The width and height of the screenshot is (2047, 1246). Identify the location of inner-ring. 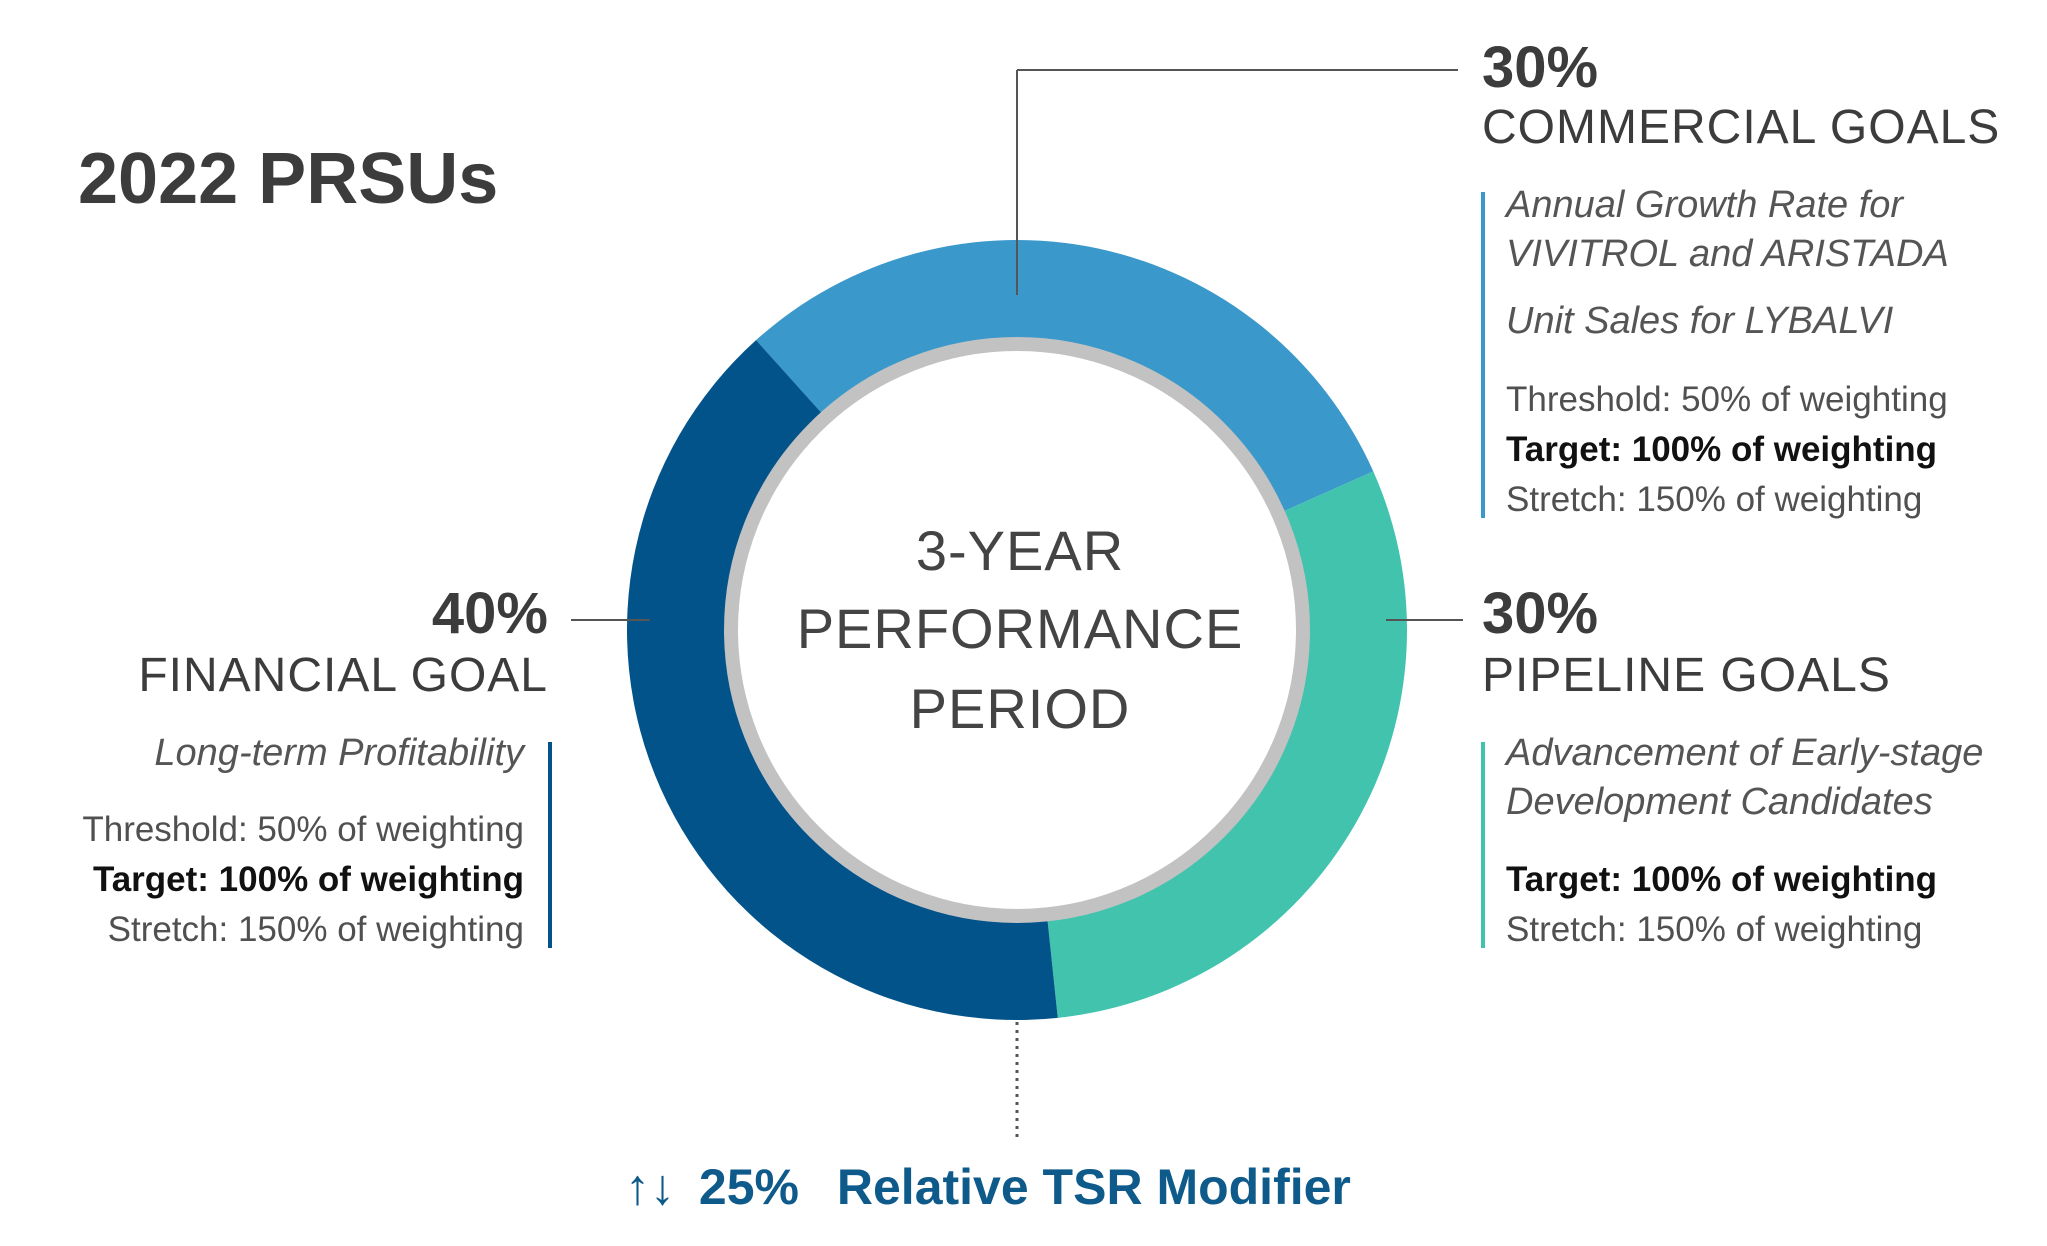
(1017, 630).